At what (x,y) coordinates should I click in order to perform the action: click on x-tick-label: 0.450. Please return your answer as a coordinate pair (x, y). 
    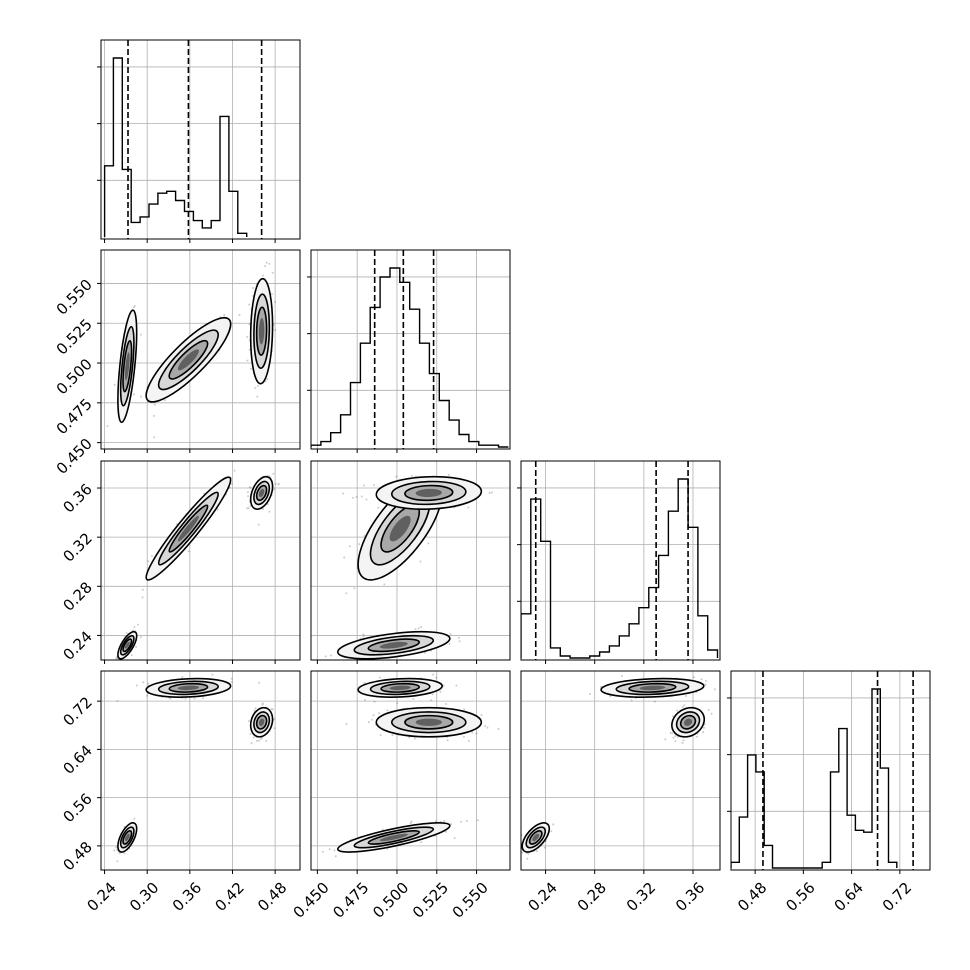
    Looking at the image, I should click on (311, 900).